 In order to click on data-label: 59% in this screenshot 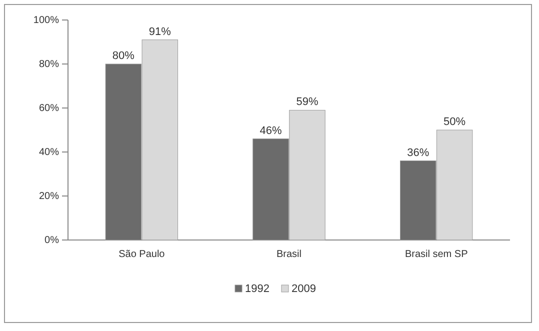, I will do `click(307, 102)`.